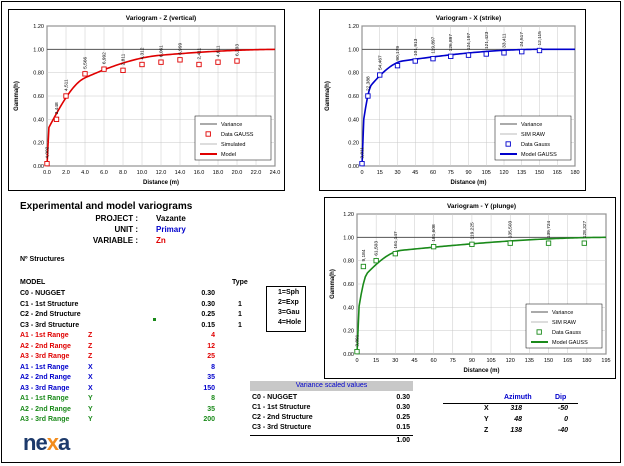 The image size is (624, 466). I want to click on pair-count-label: 6,203, so click(238, 50).